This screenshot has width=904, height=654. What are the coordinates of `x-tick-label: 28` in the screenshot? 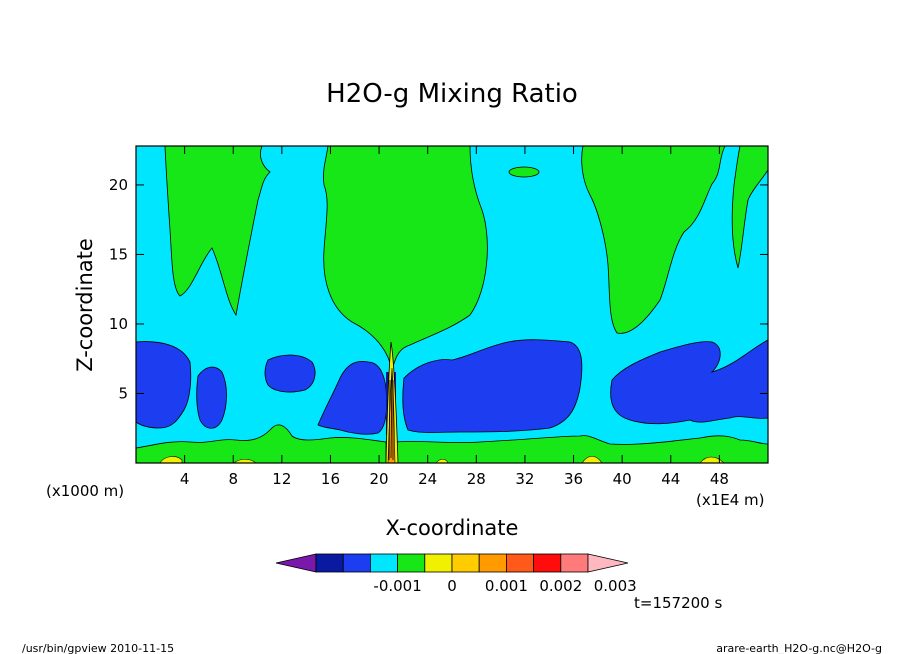 It's located at (476, 479).